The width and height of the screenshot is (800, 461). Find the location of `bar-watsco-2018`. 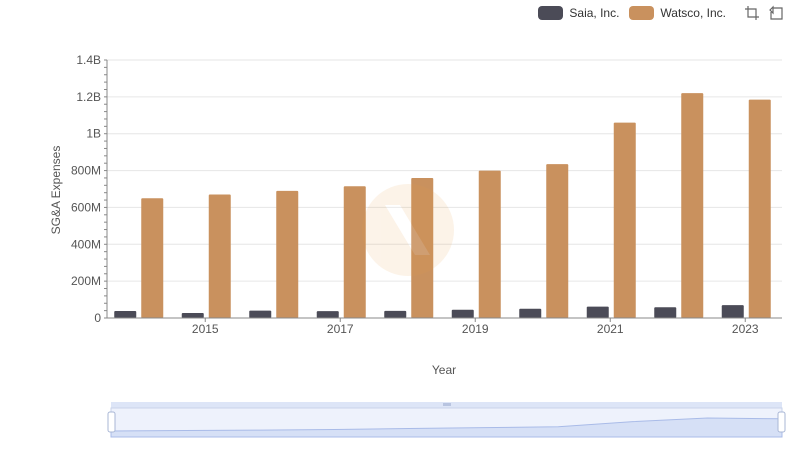

bar-watsco-2018 is located at coordinates (422, 247).